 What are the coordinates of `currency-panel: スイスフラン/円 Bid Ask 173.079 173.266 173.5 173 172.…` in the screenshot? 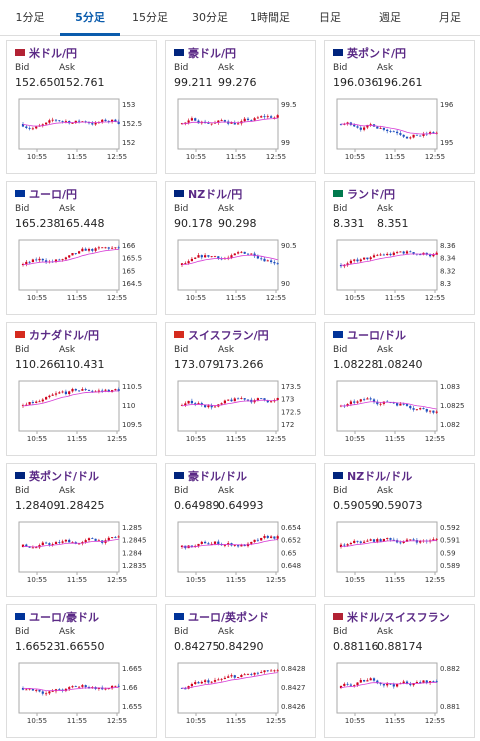 It's located at (240, 389).